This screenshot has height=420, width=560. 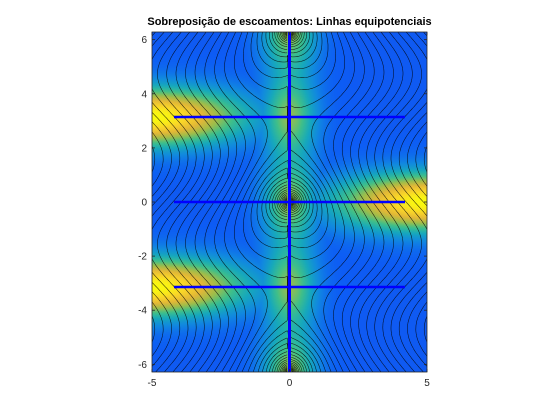 What do you see at coordinates (290, 383) in the screenshot?
I see `x-tick-label: 0` at bounding box center [290, 383].